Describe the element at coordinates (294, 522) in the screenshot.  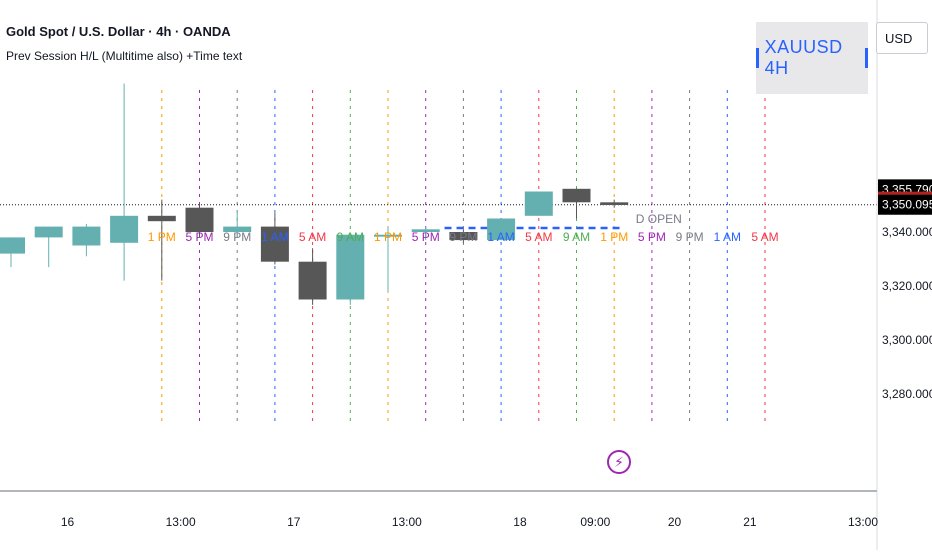
I see `time-tick-label: 17` at that location.